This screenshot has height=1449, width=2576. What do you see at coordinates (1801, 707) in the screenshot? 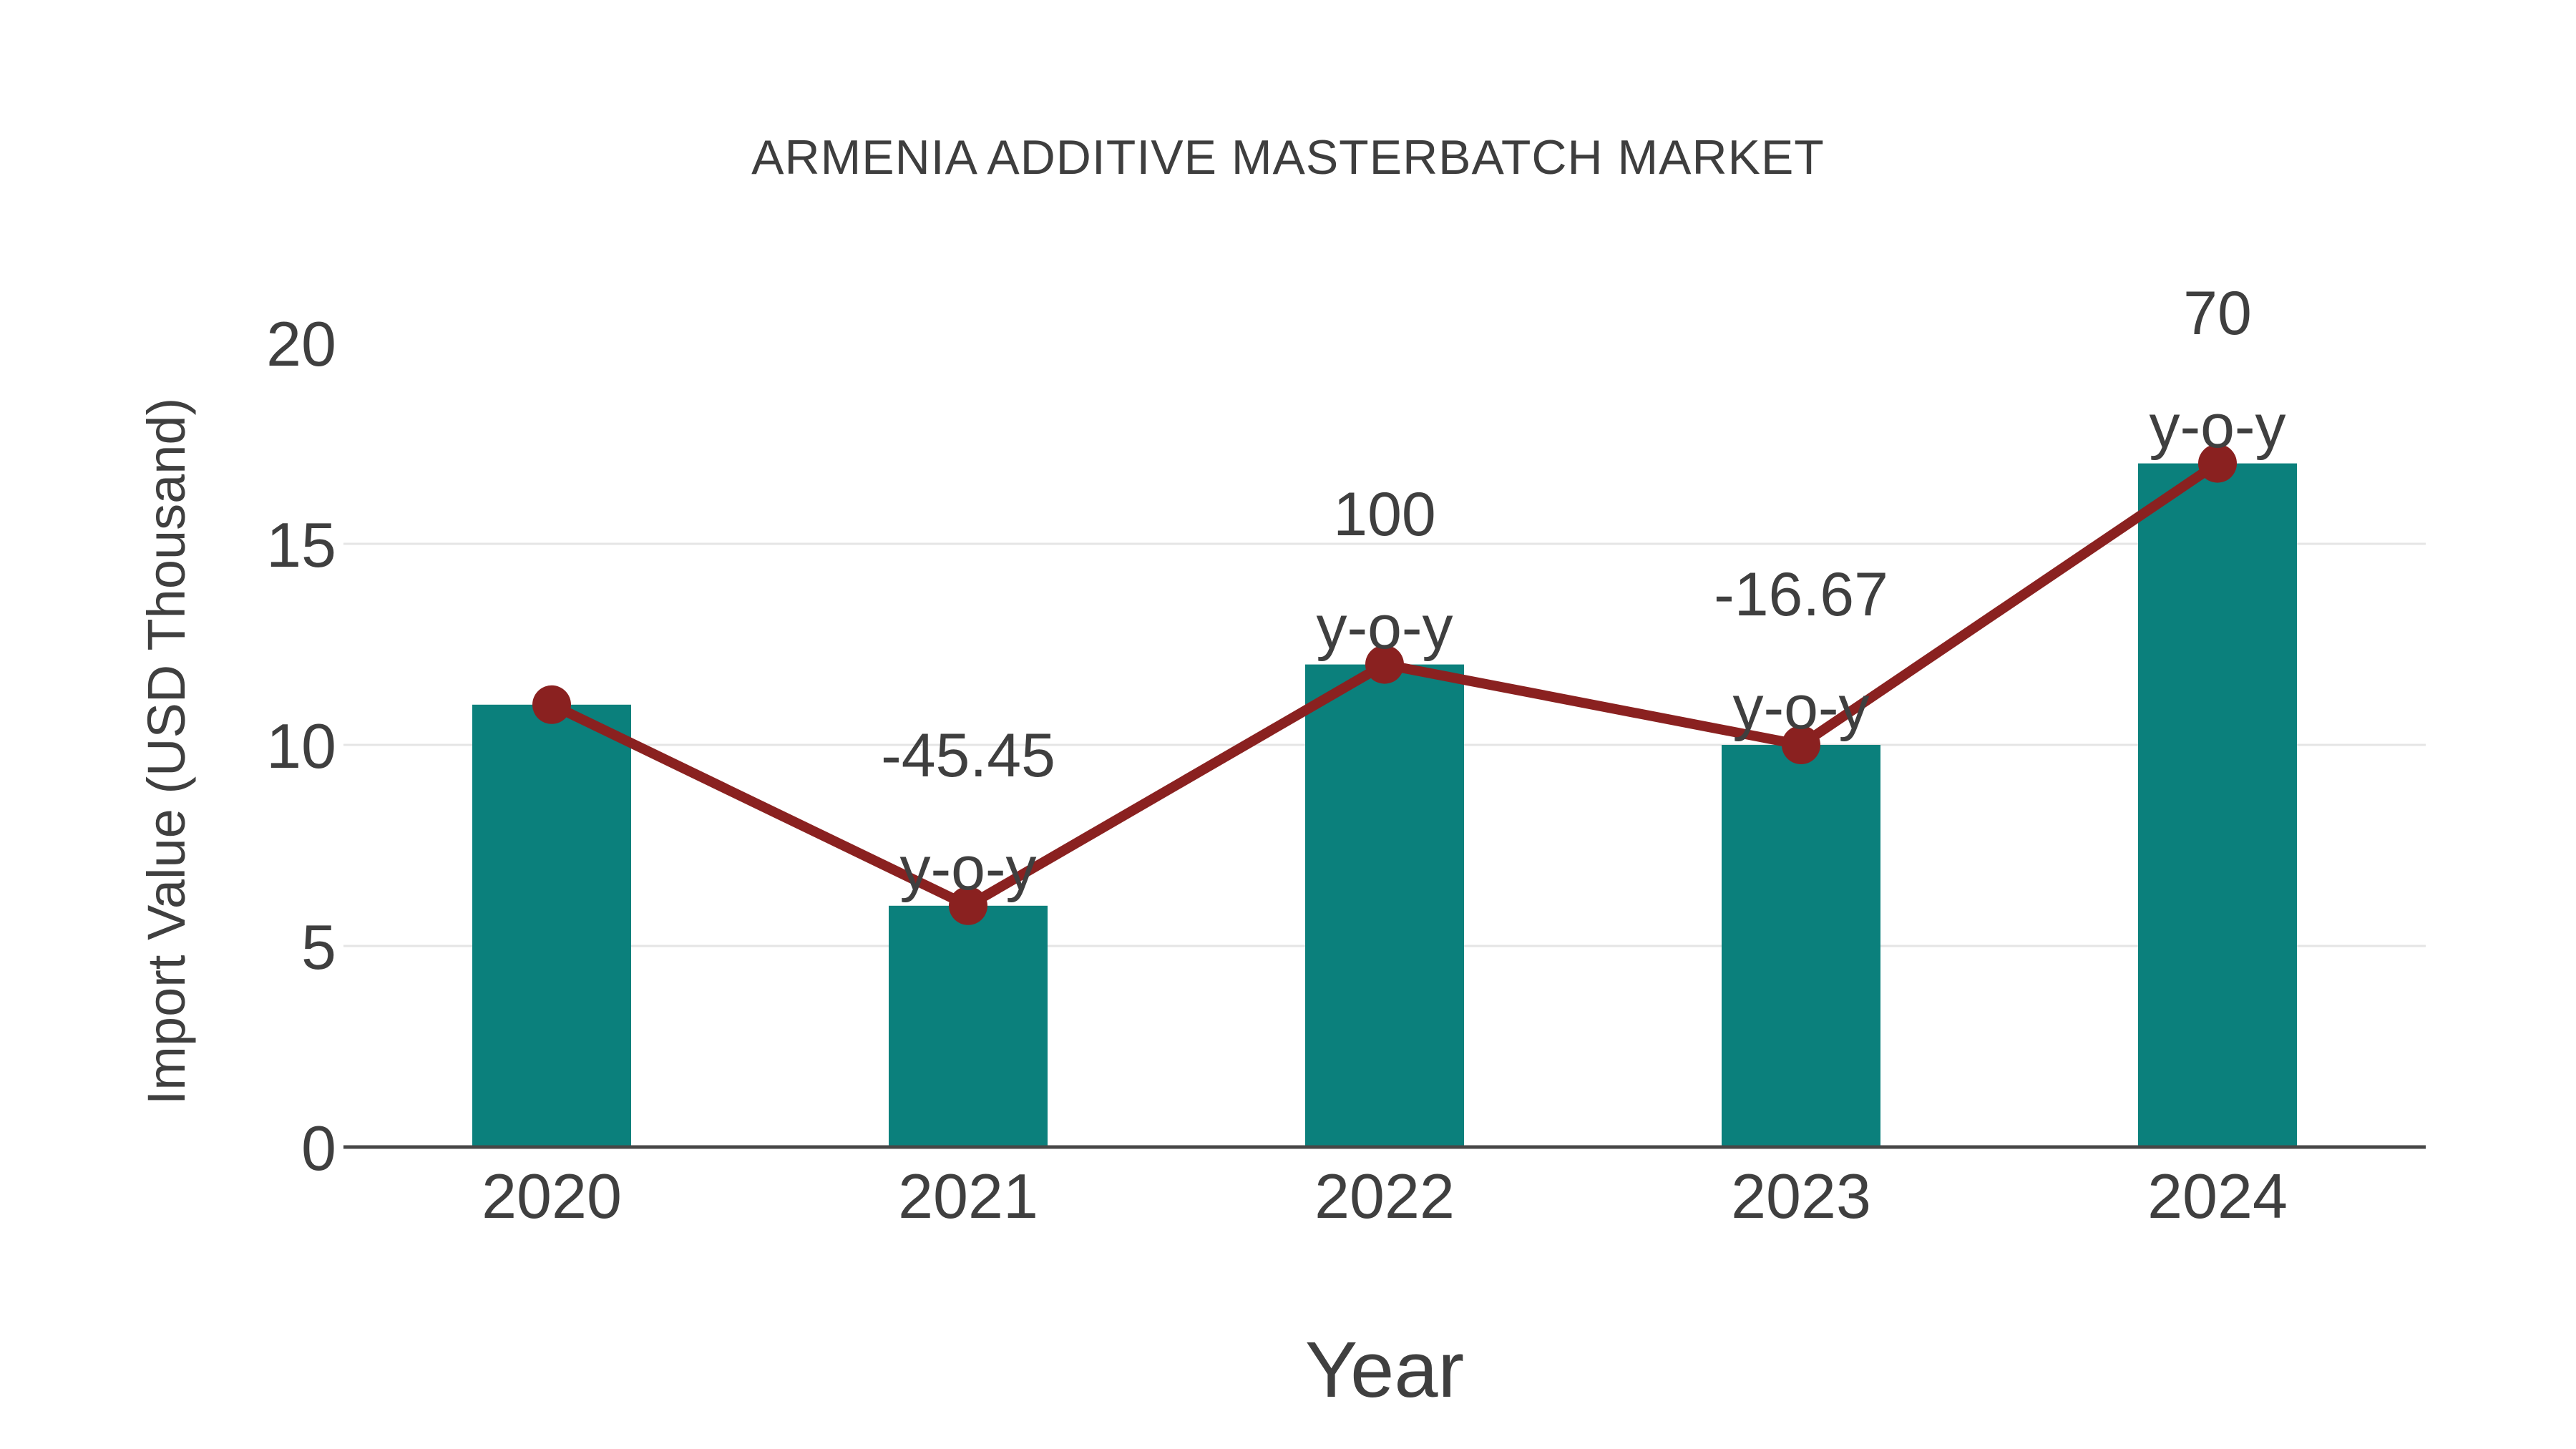
I see `yoy-suffix-2023: y-o-y` at bounding box center [1801, 707].